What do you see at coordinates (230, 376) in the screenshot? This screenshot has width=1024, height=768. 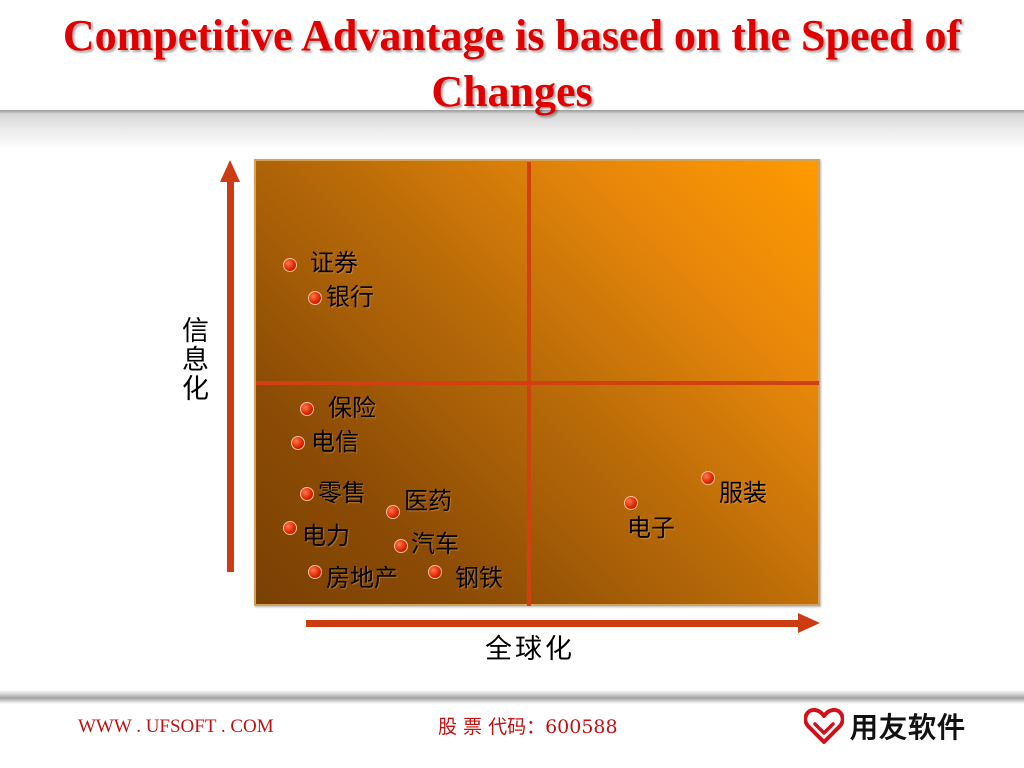 I see `y-axis-arrow-shaft` at bounding box center [230, 376].